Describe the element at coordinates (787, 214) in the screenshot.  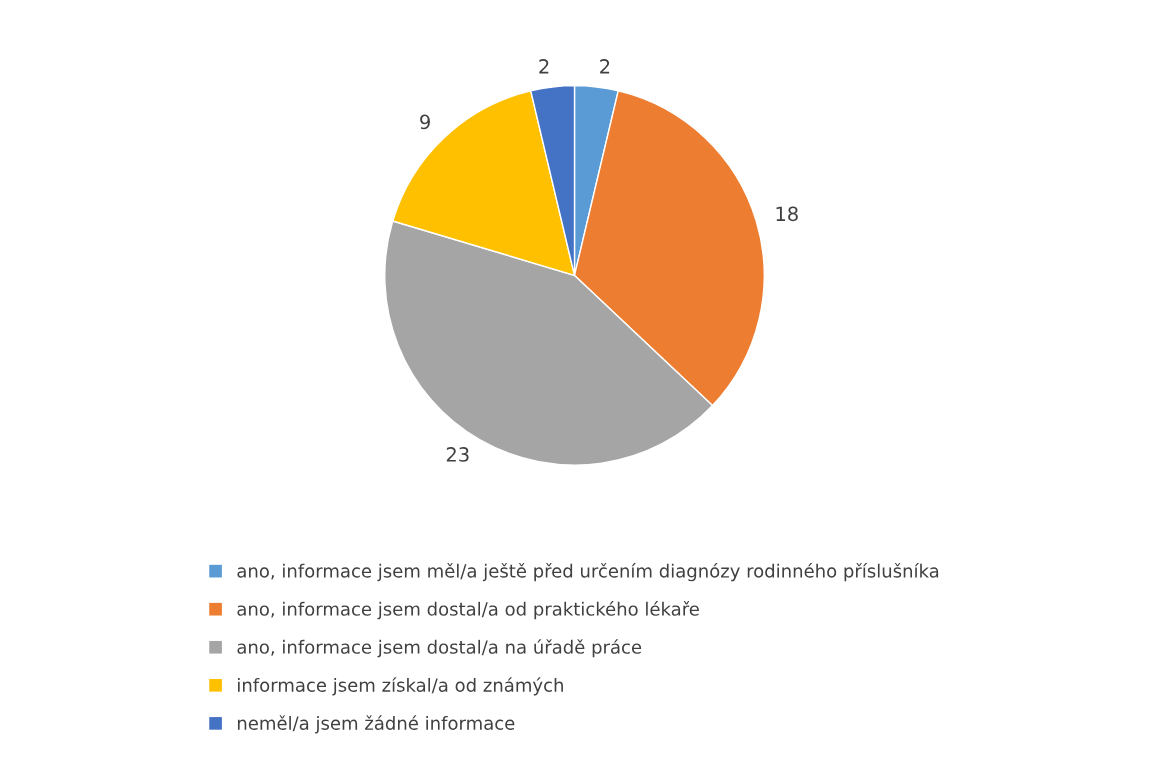
I see `data-label: 18` at that location.